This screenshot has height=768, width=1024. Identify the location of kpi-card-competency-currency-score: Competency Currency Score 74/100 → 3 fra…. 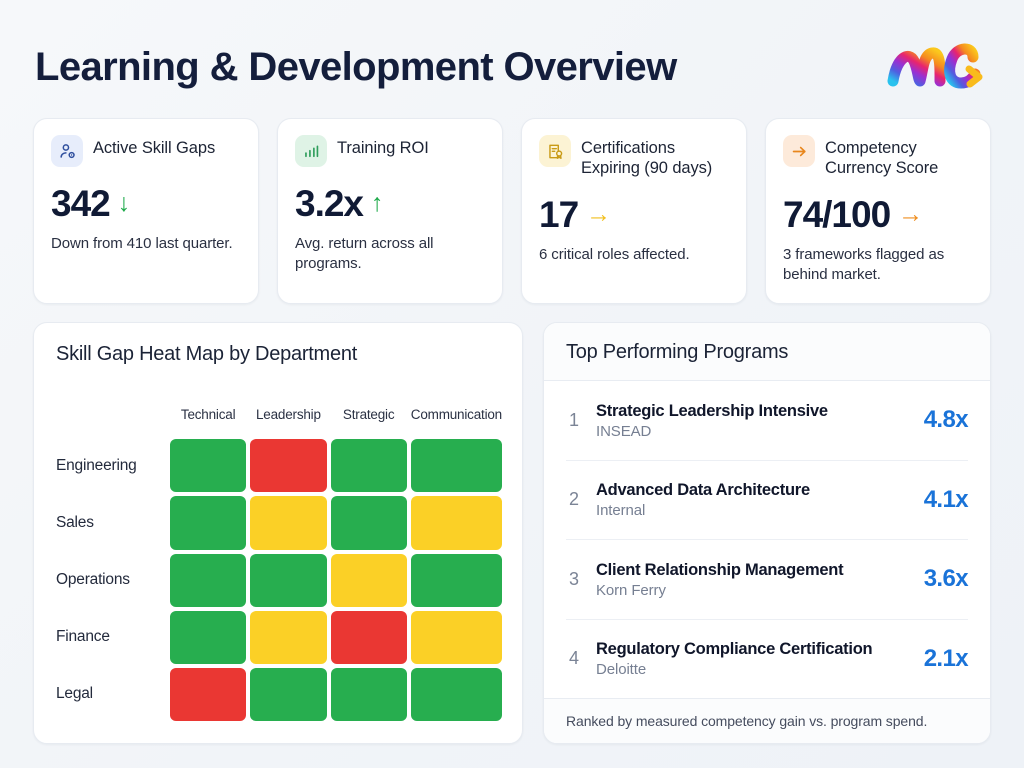
(878, 211).